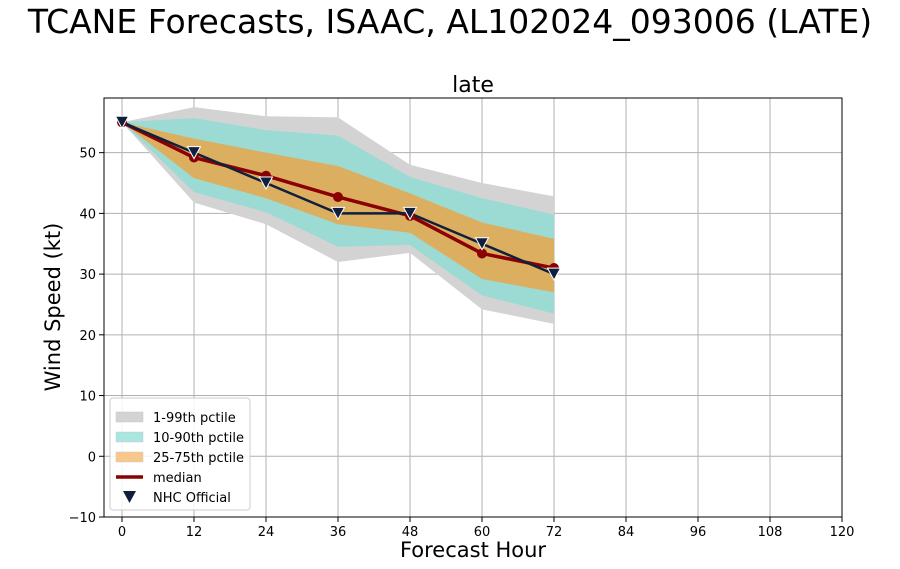  What do you see at coordinates (482, 532) in the screenshot?
I see `x-tick-label: 60` at bounding box center [482, 532].